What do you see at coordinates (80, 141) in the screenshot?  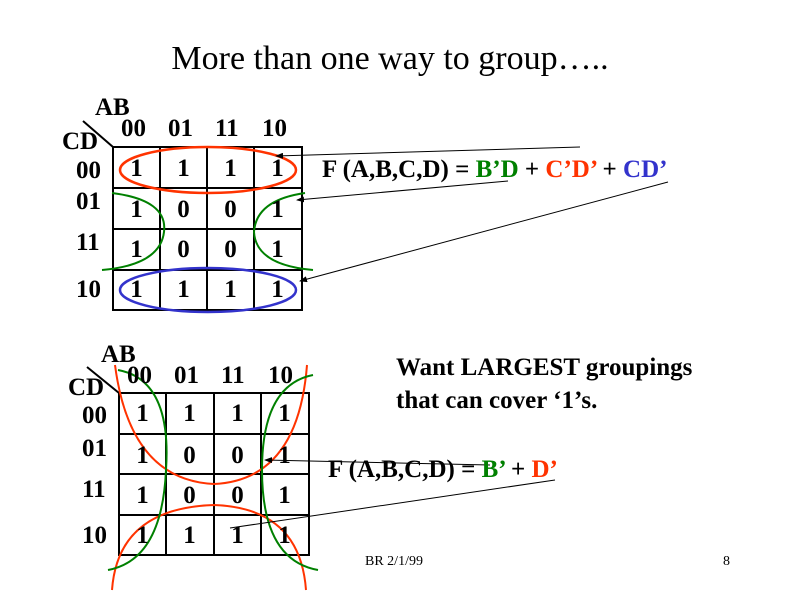 I see `kmap-top-row-var: CD` at bounding box center [80, 141].